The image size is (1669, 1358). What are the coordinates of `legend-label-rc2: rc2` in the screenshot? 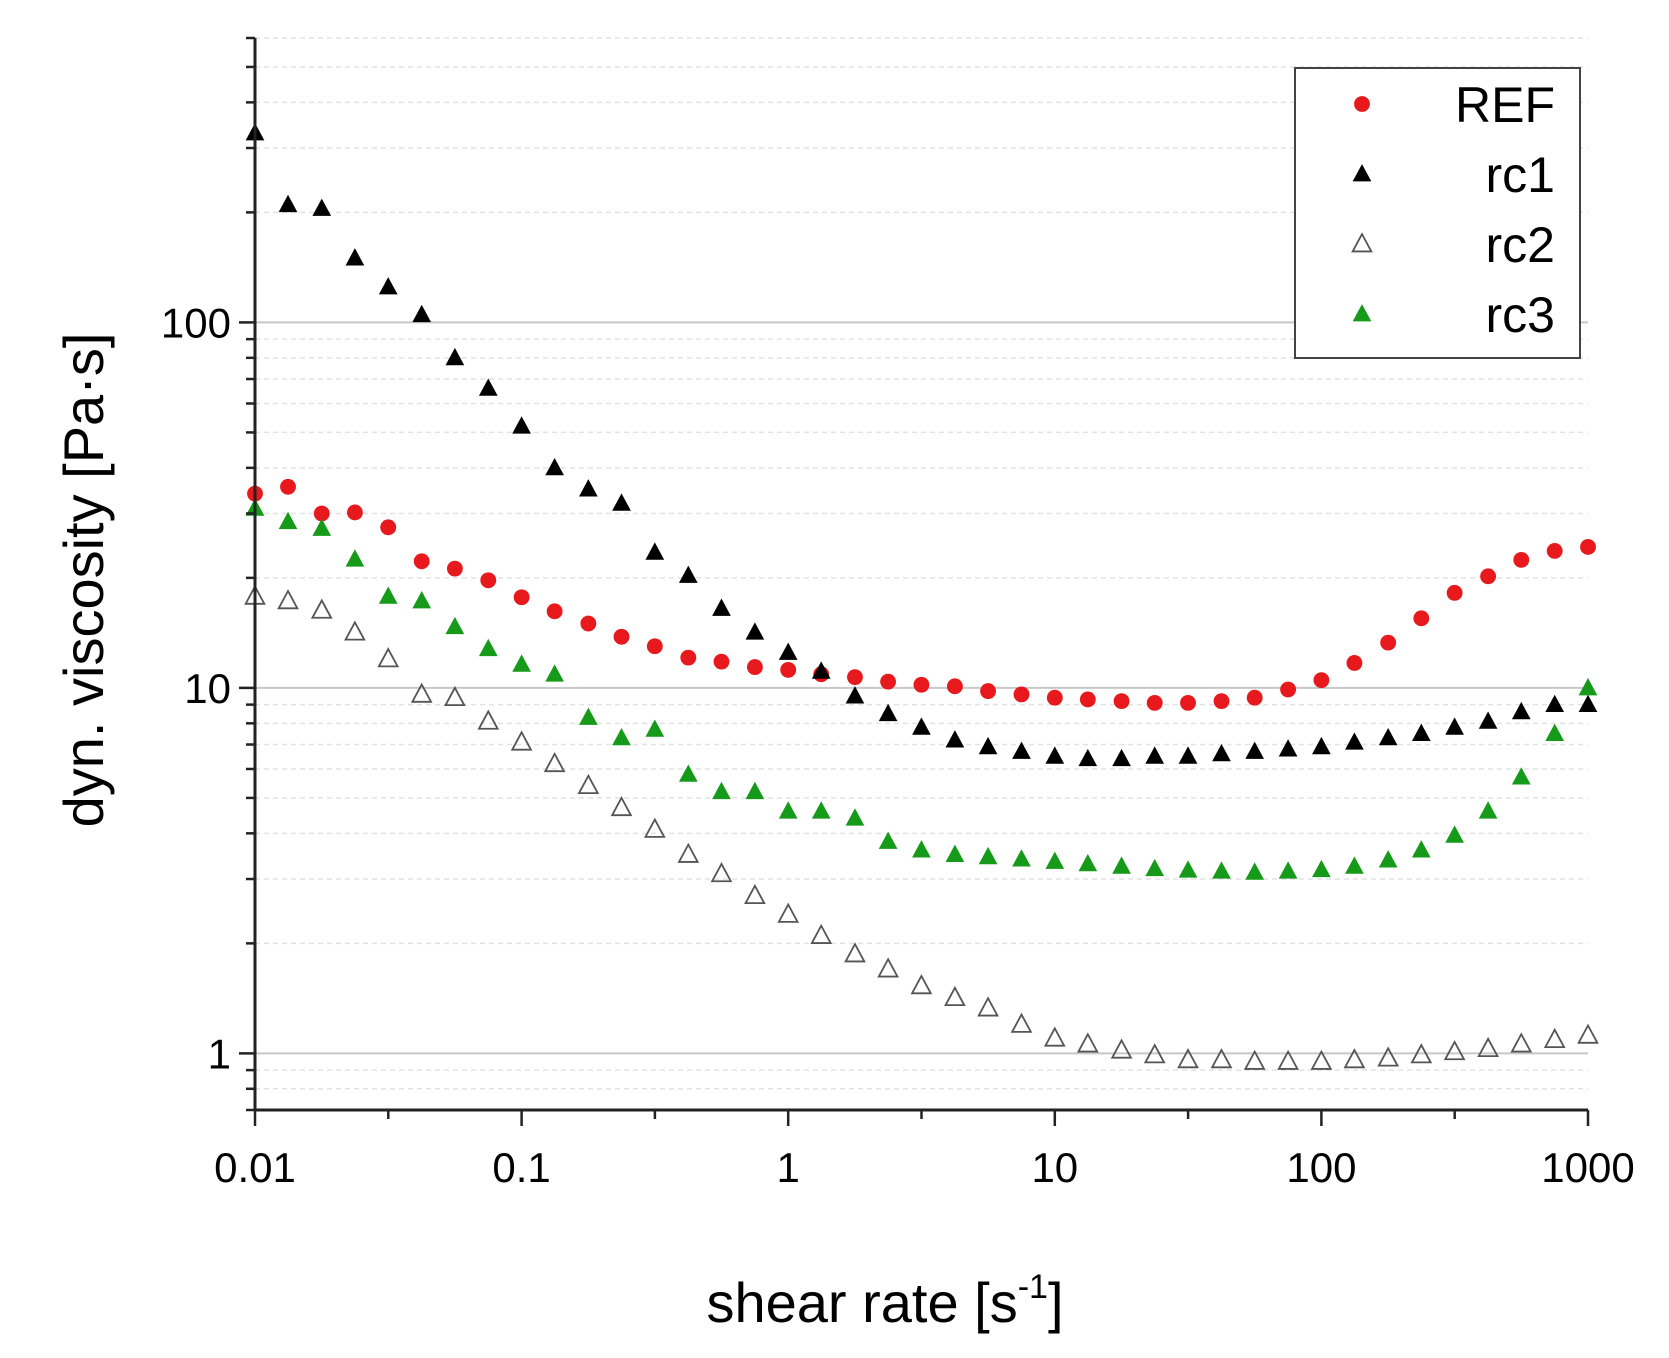 It's located at (1520, 245).